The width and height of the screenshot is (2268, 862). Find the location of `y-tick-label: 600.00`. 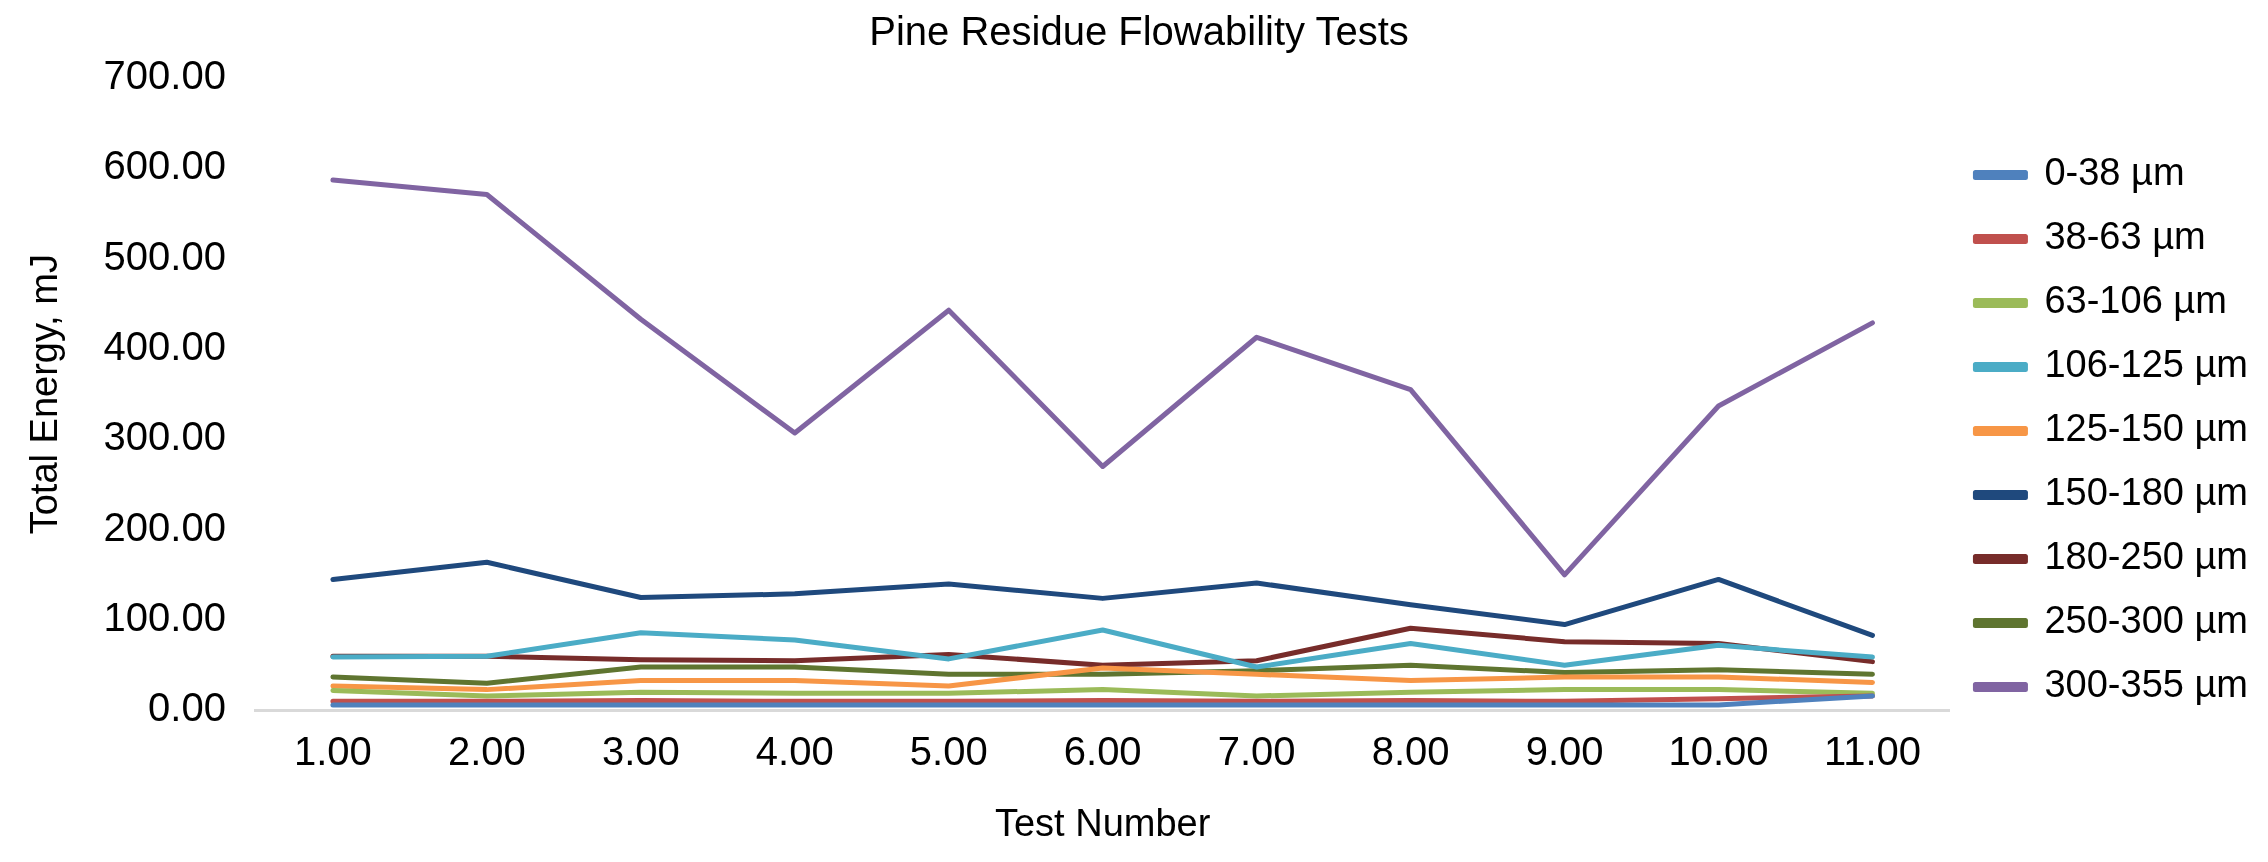

y-tick-label: 600.00 is located at coordinates (164, 165).